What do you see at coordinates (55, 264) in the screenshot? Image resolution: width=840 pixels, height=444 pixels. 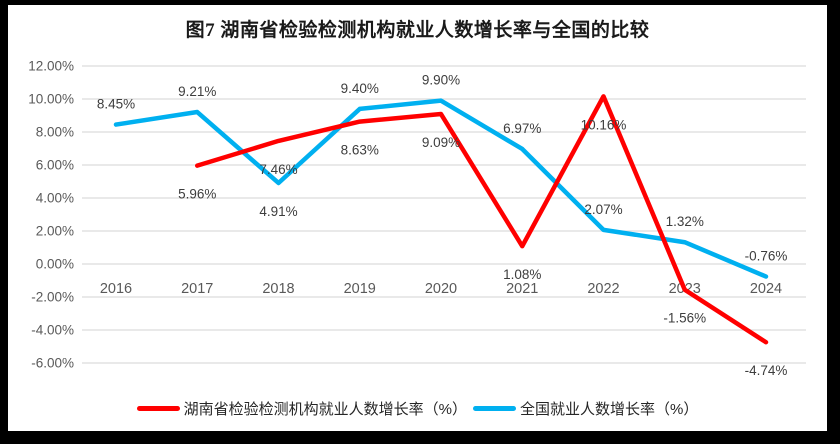 I see `y-axis-tick-label: 0.00%` at bounding box center [55, 264].